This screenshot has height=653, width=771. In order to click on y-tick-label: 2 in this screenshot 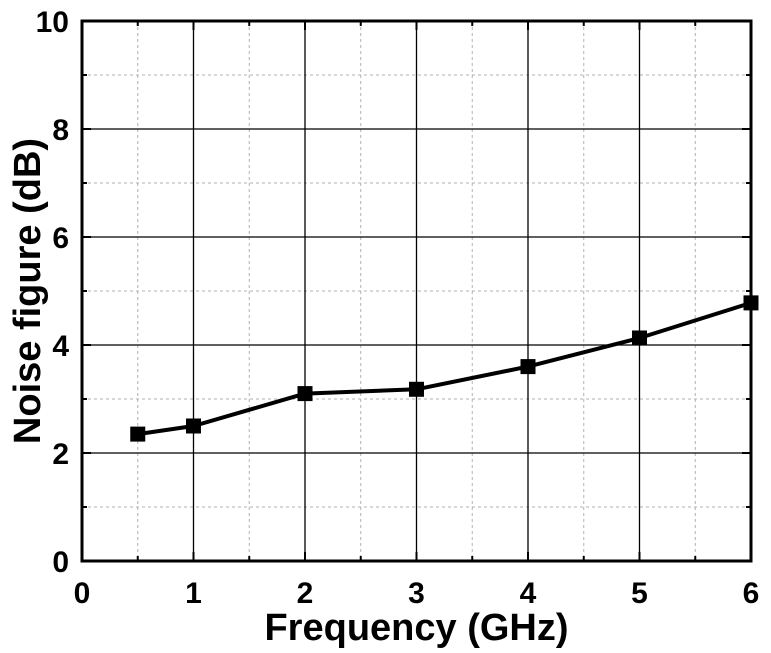, I will do `click(60, 454)`.